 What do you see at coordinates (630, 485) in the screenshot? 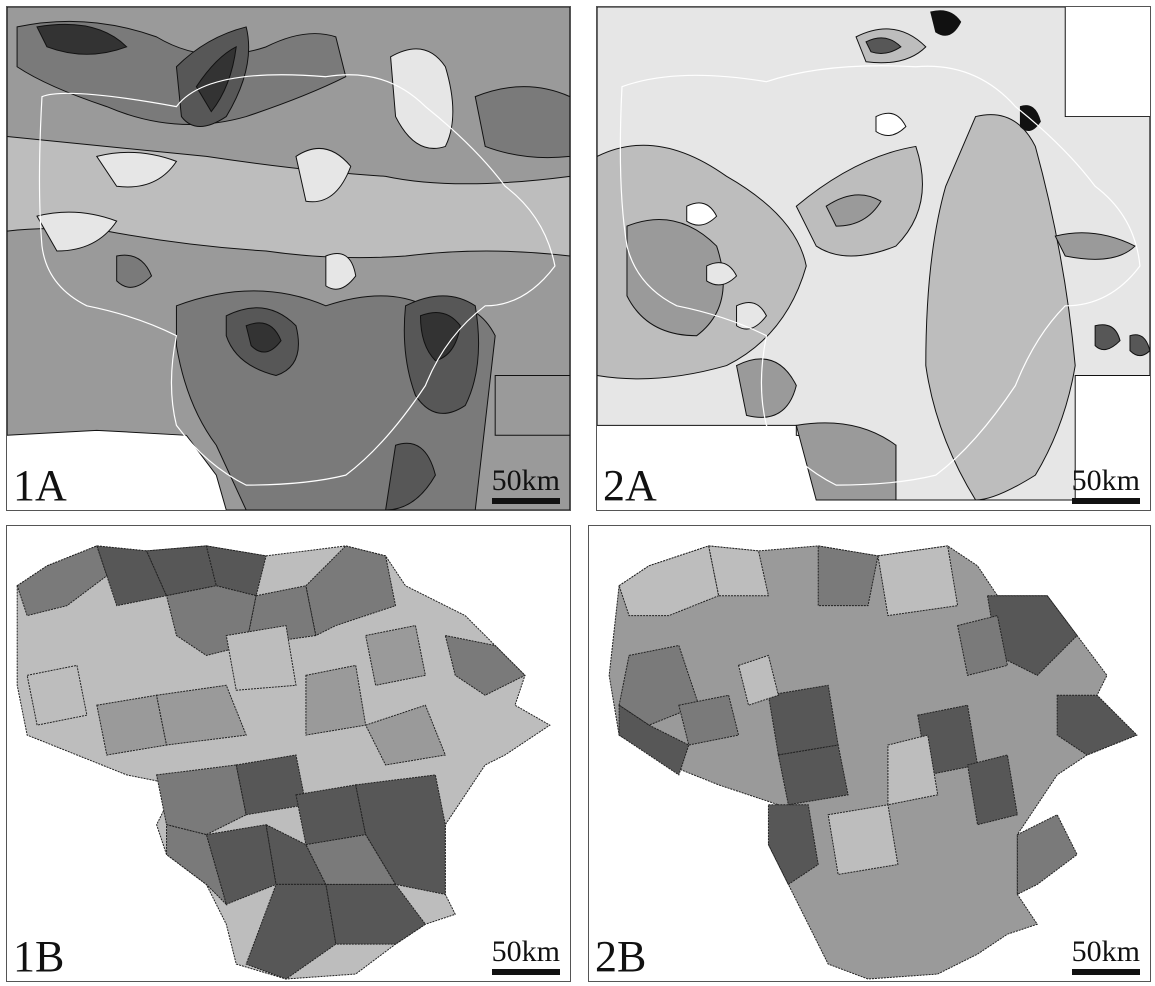
I see `panel-label: 2A` at bounding box center [630, 485].